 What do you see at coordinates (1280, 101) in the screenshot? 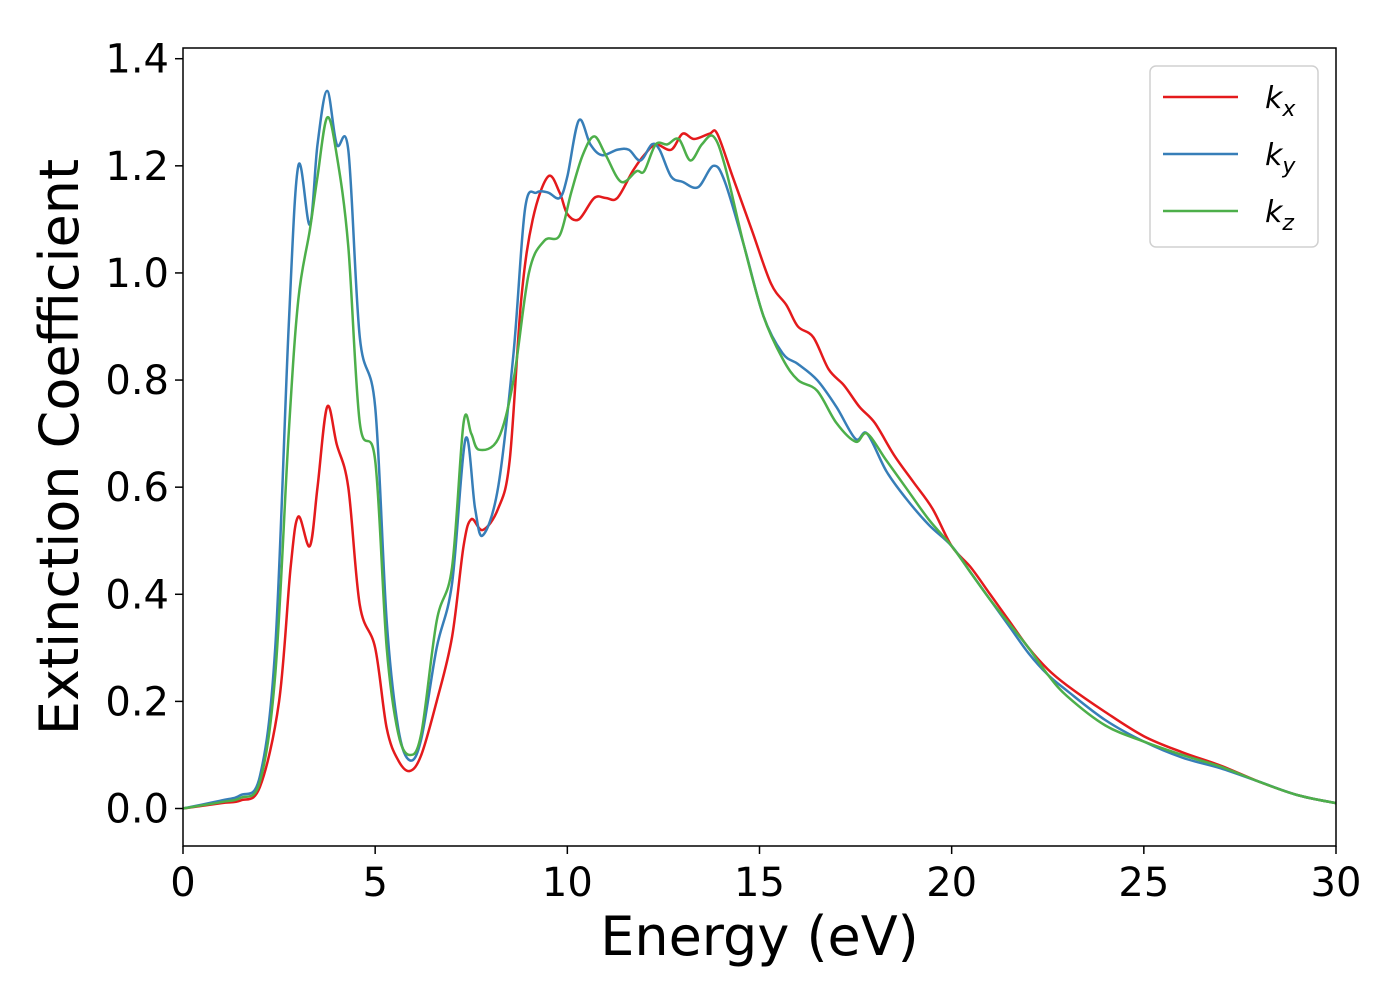
I see `legend-label-kx: kx` at bounding box center [1280, 101].